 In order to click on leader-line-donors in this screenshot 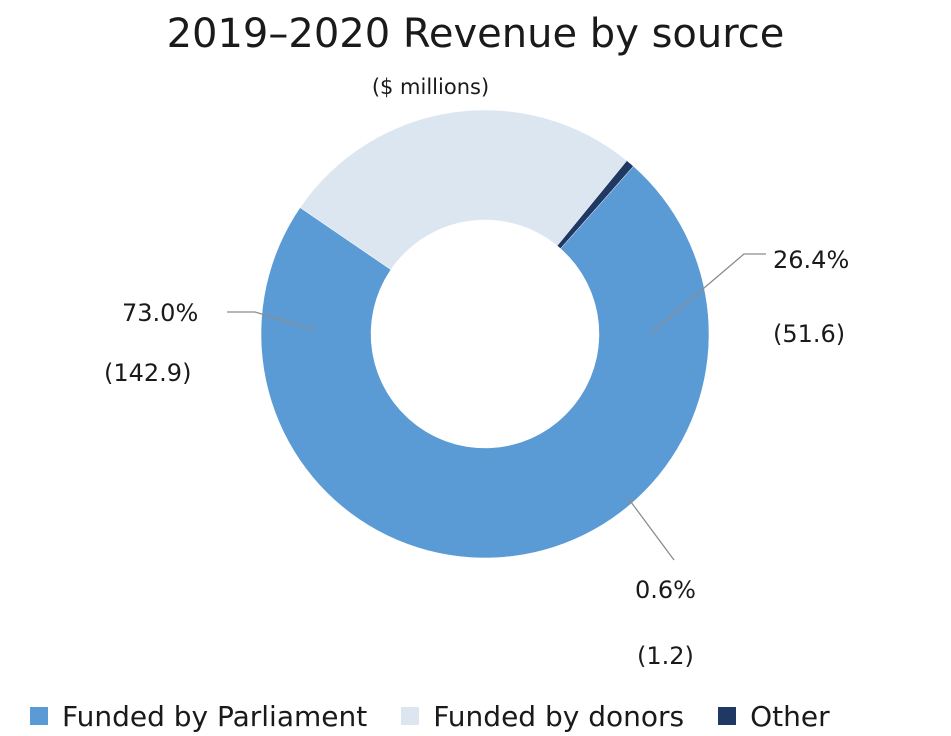, I will do `click(707, 294)`.